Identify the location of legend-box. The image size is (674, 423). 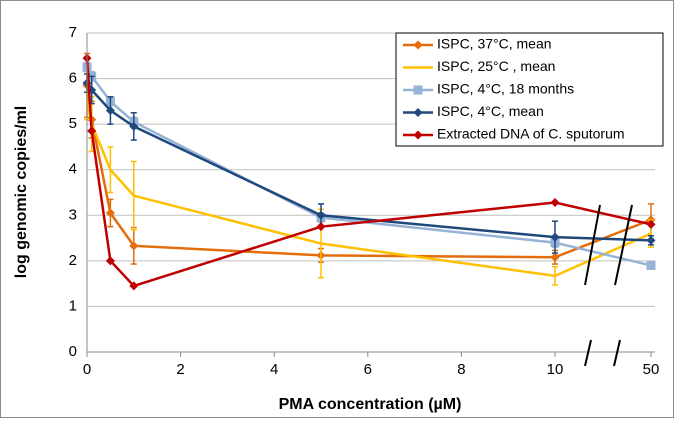
(529, 89).